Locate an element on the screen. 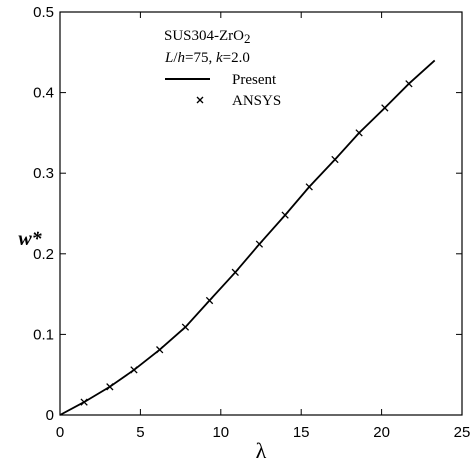 This screenshot has width=474, height=470. x-tick-label: 20 is located at coordinates (381, 432).